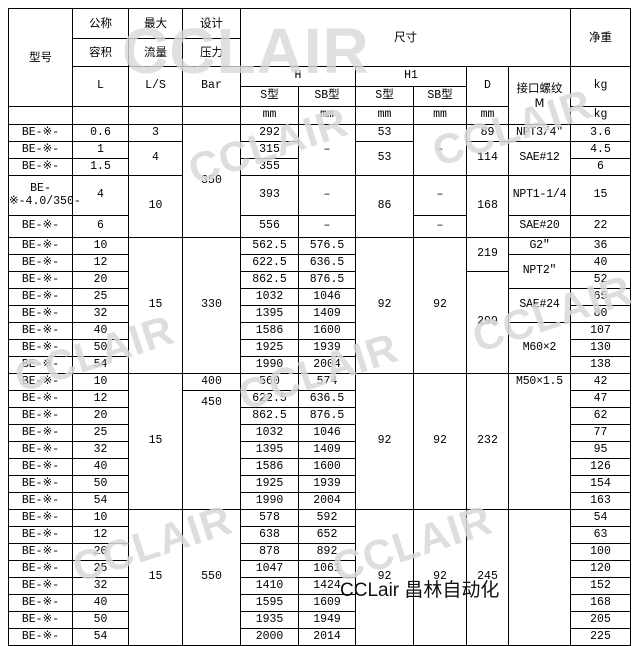  Describe the element at coordinates (211, 181) in the screenshot. I see `cell-design-pressure: 350` at that location.